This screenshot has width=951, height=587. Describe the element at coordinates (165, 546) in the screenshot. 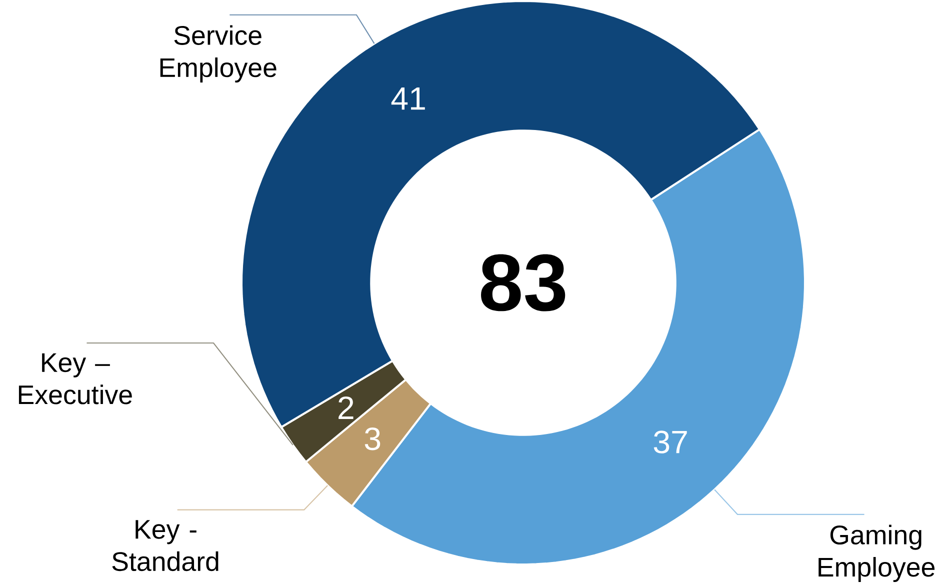

I see `slice-label: Key - Standard` at that location.